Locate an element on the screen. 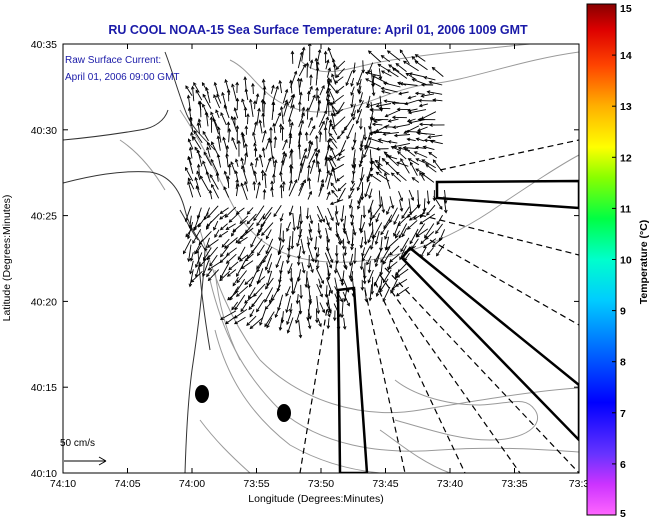  radar-beam-south is located at coordinates (352, 379).